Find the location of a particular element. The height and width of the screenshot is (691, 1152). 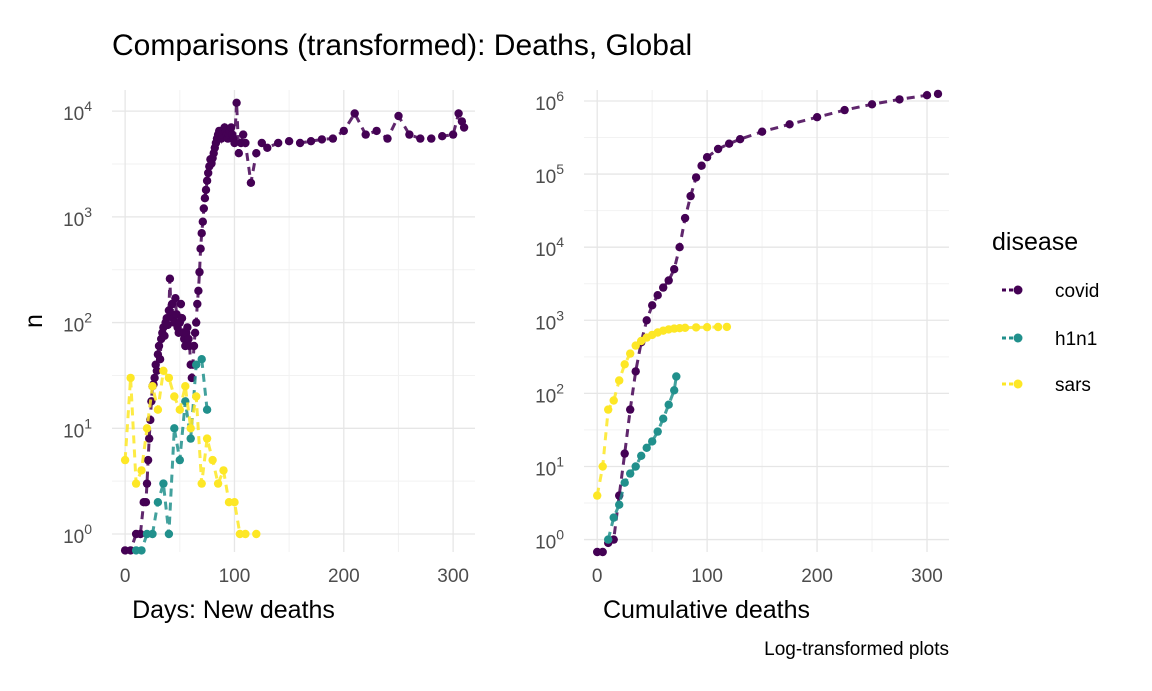

y-tick-exp: 4 is located at coordinates (88, 106).